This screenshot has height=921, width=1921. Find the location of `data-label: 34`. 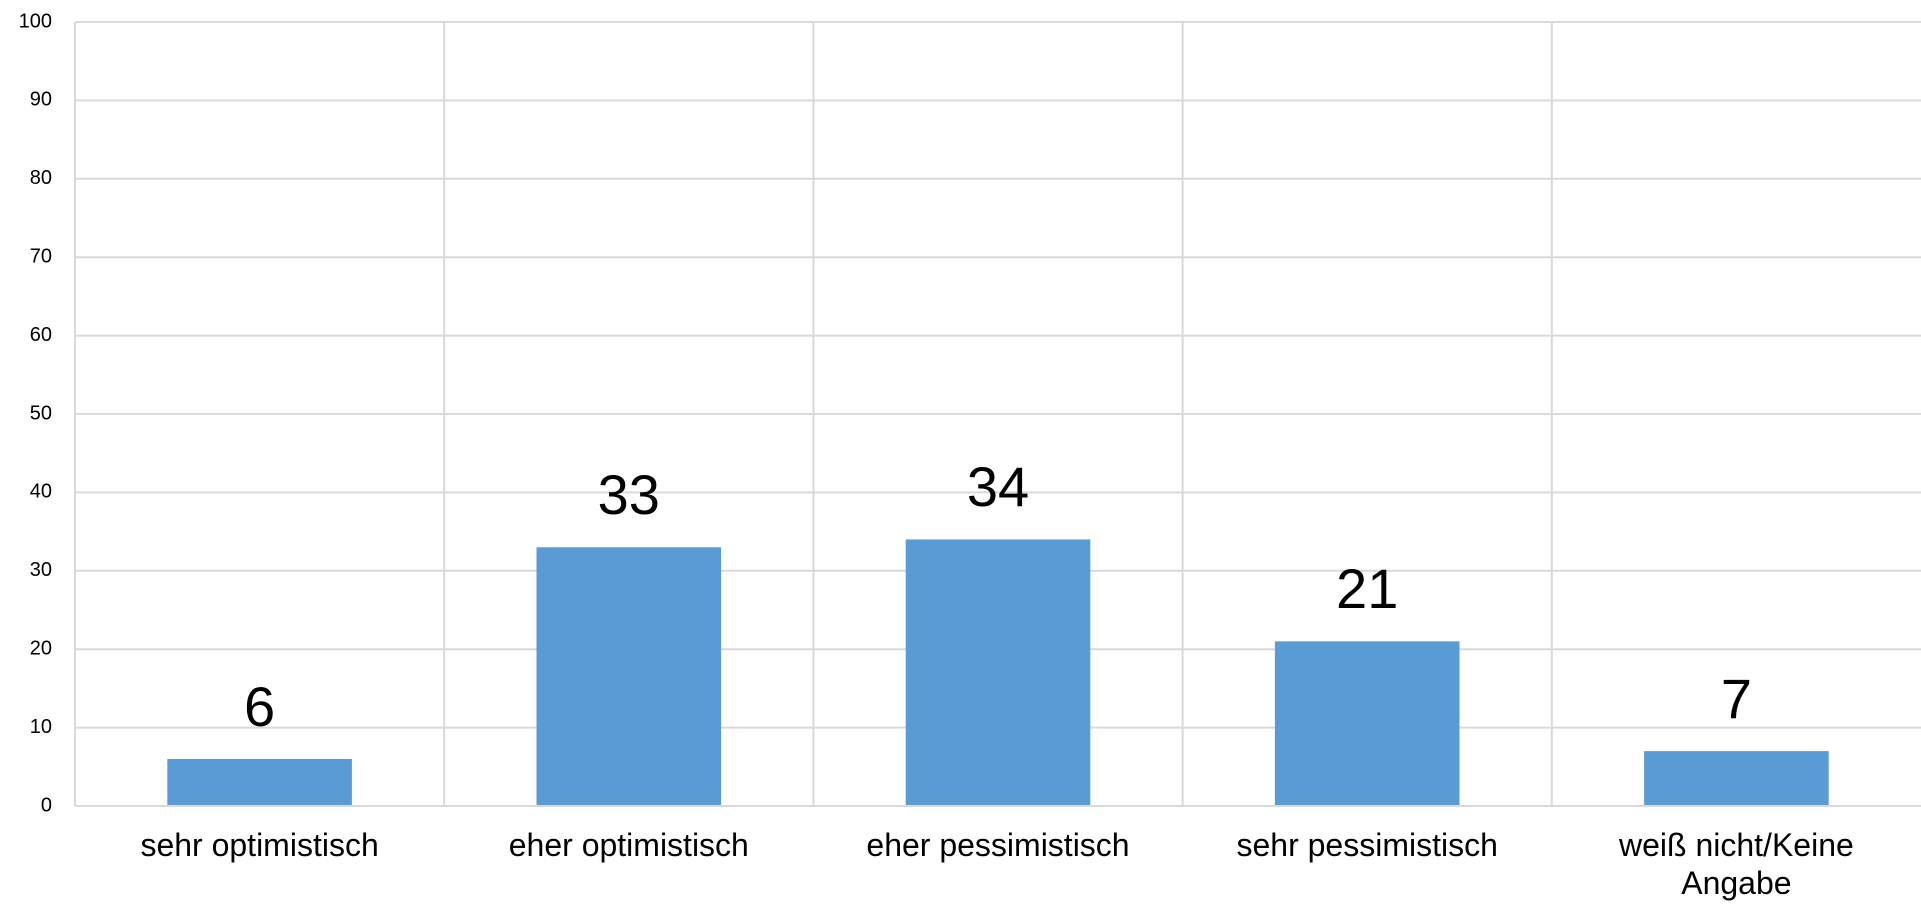

data-label: 34 is located at coordinates (998, 486).